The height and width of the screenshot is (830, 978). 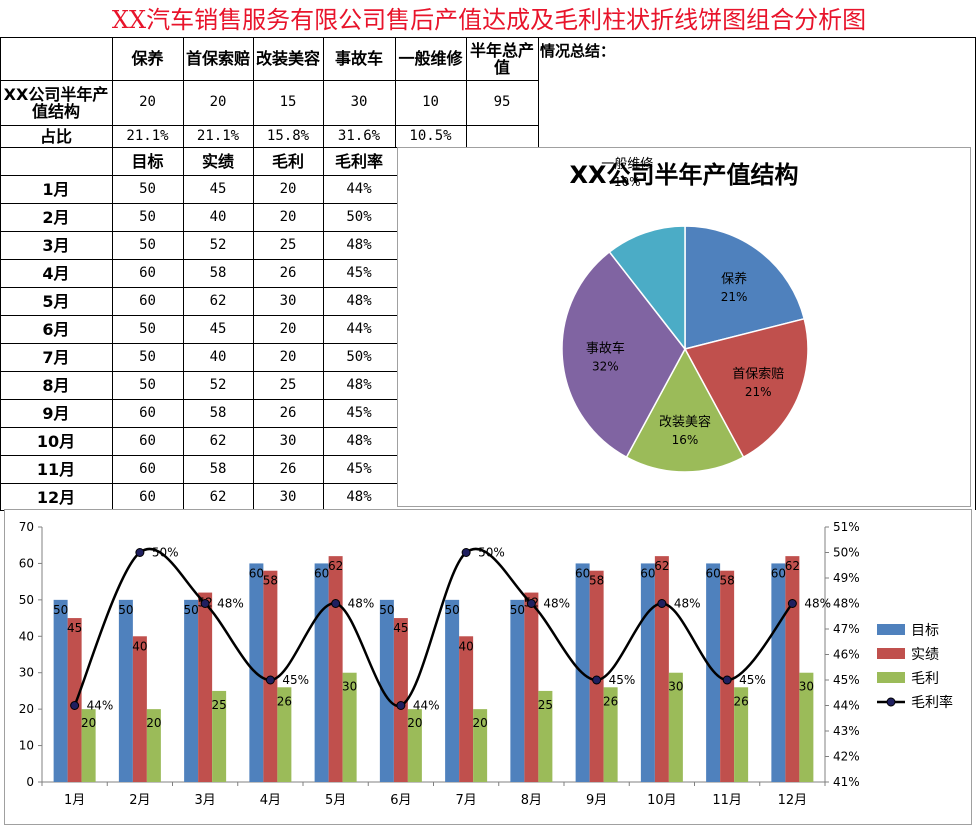 I want to click on bar-data-label: 62, so click(x=661, y=566).